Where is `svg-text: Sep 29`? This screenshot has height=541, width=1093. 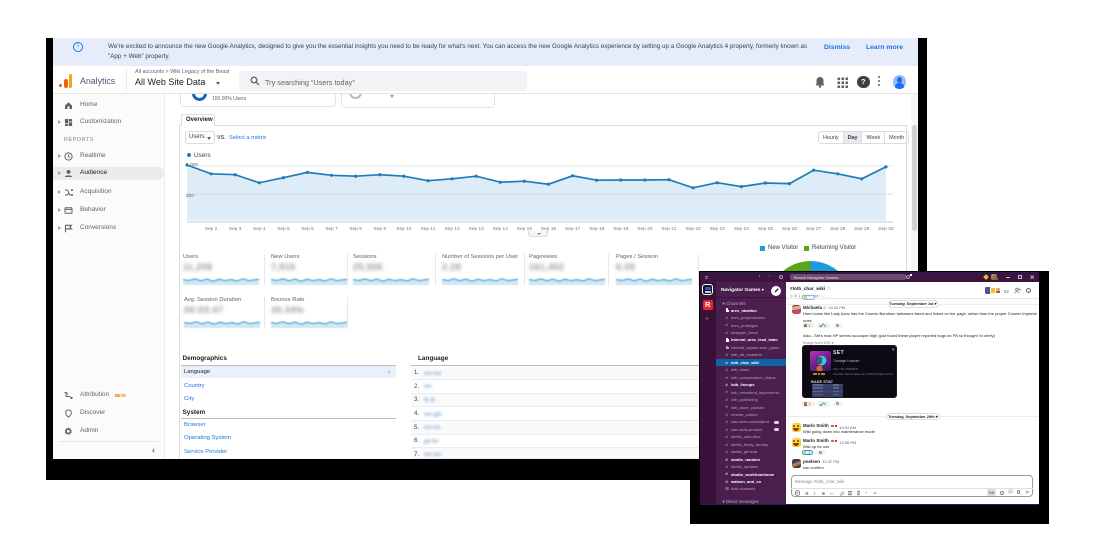 svg-text: Sep 29 is located at coordinates (862, 229).